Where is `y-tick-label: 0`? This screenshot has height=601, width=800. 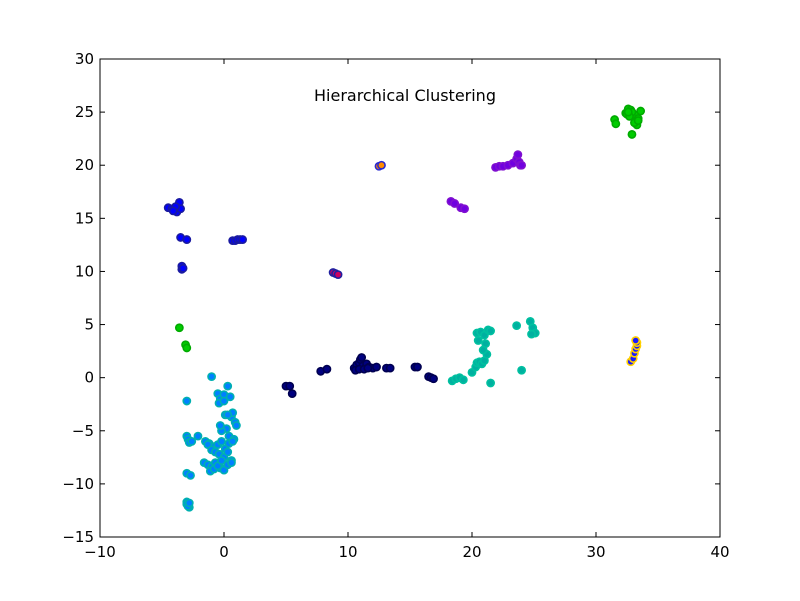 y-tick-label: 0 is located at coordinates (89, 378).